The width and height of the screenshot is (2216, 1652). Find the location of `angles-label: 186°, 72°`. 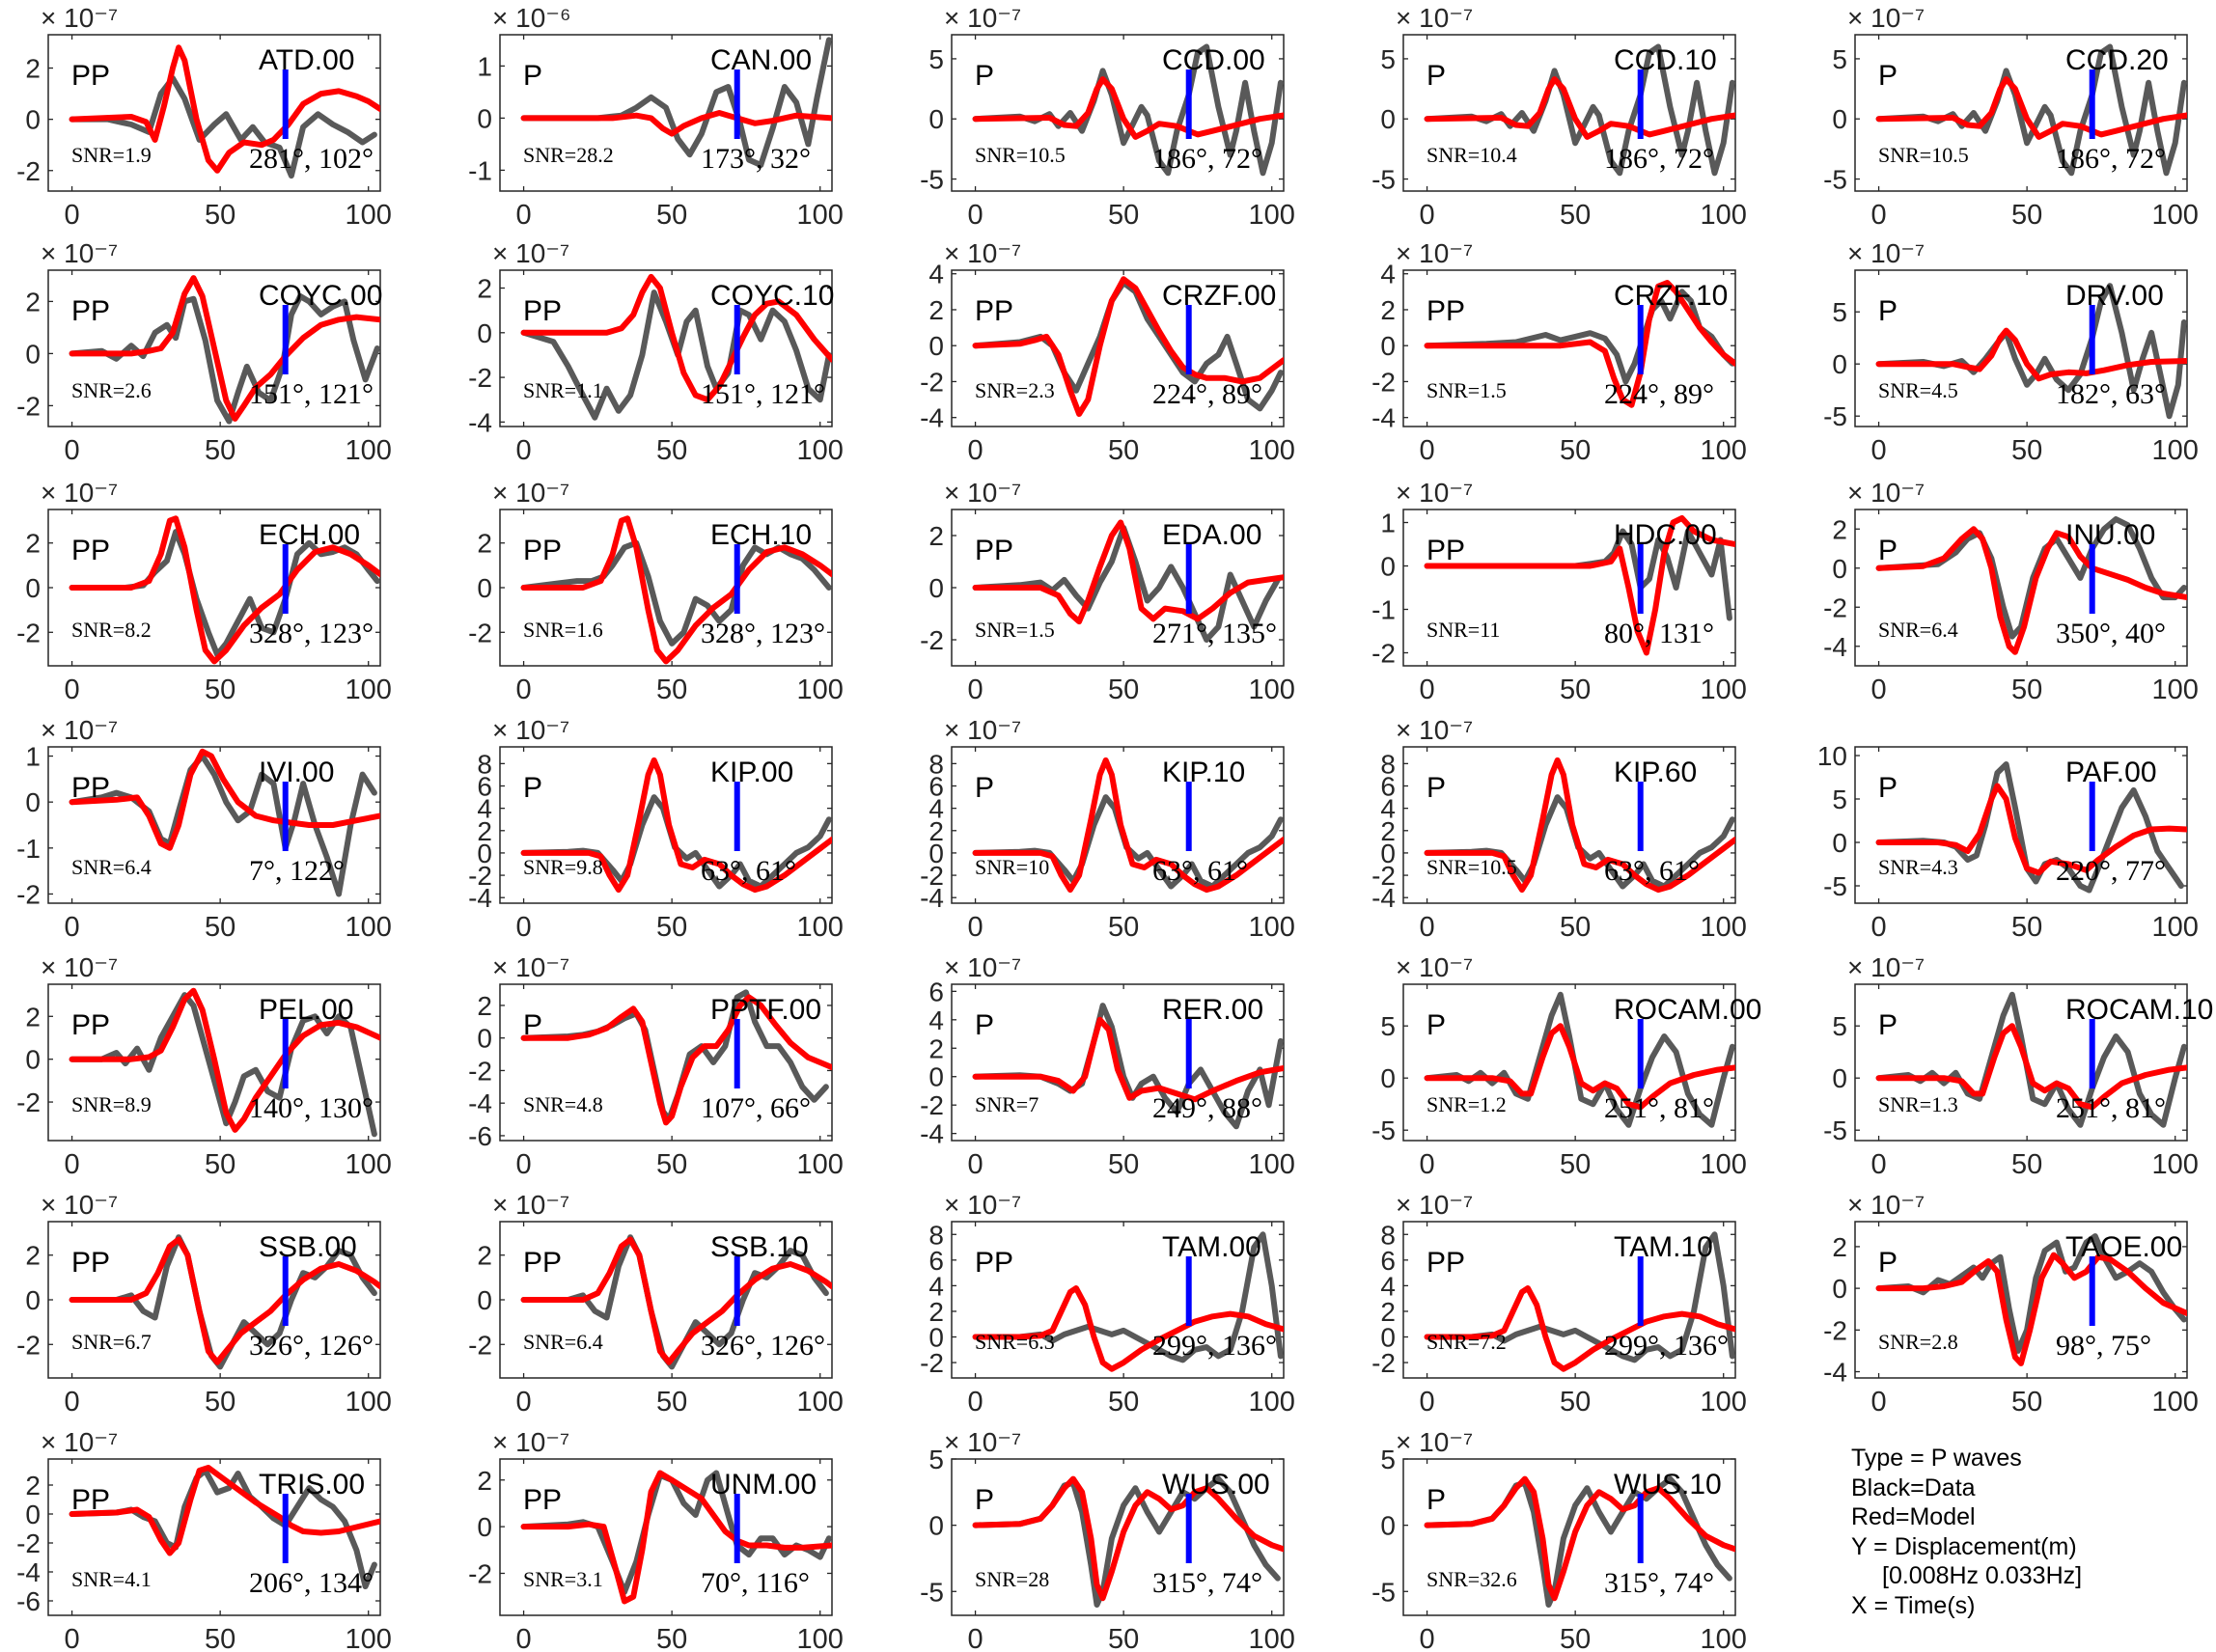

angles-label: 186°, 72° is located at coordinates (1659, 159).